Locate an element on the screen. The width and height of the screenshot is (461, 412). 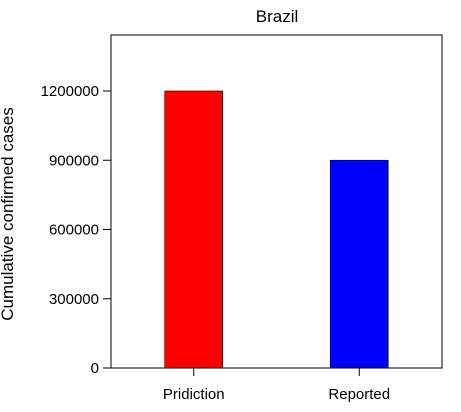
y-tick-label: 300000 is located at coordinates (74, 299).